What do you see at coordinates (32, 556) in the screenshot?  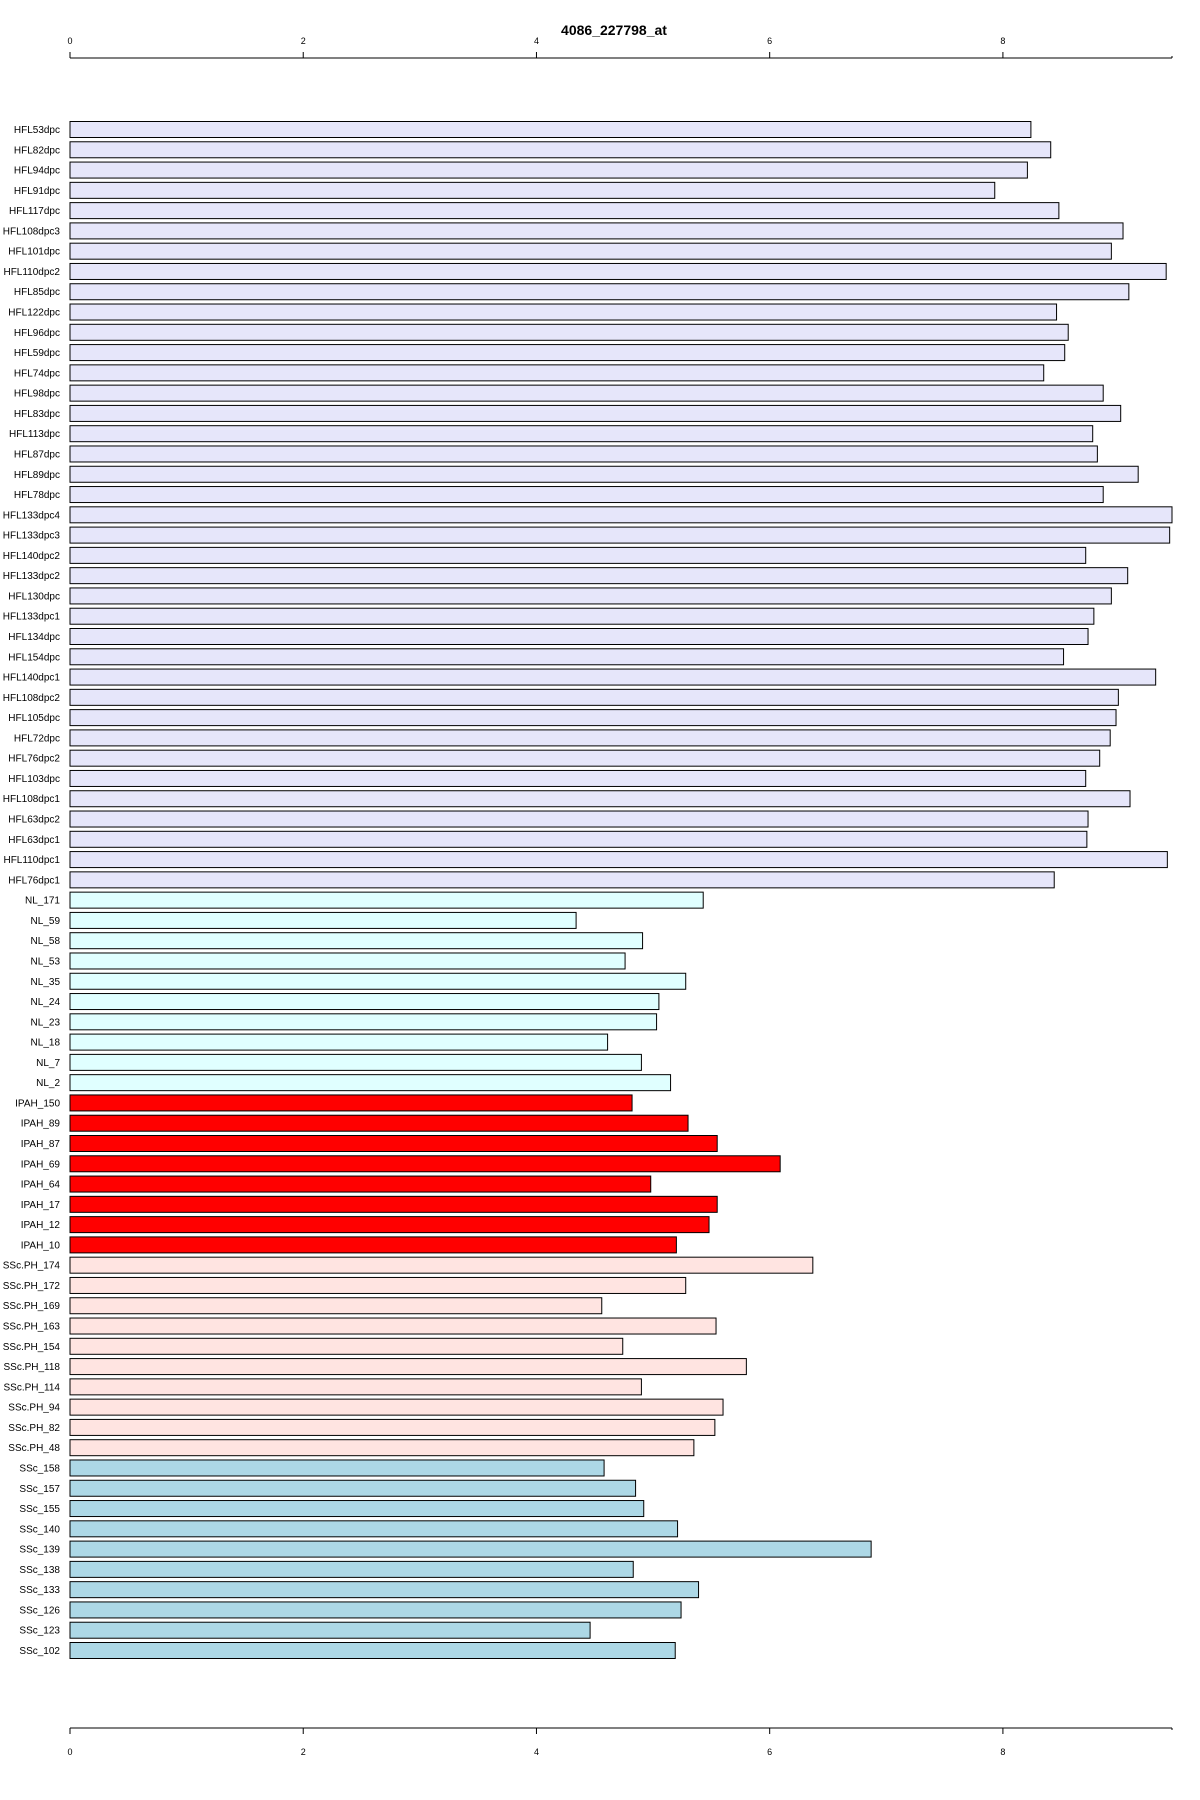 I see `category-label: HFL140dpc2` at bounding box center [32, 556].